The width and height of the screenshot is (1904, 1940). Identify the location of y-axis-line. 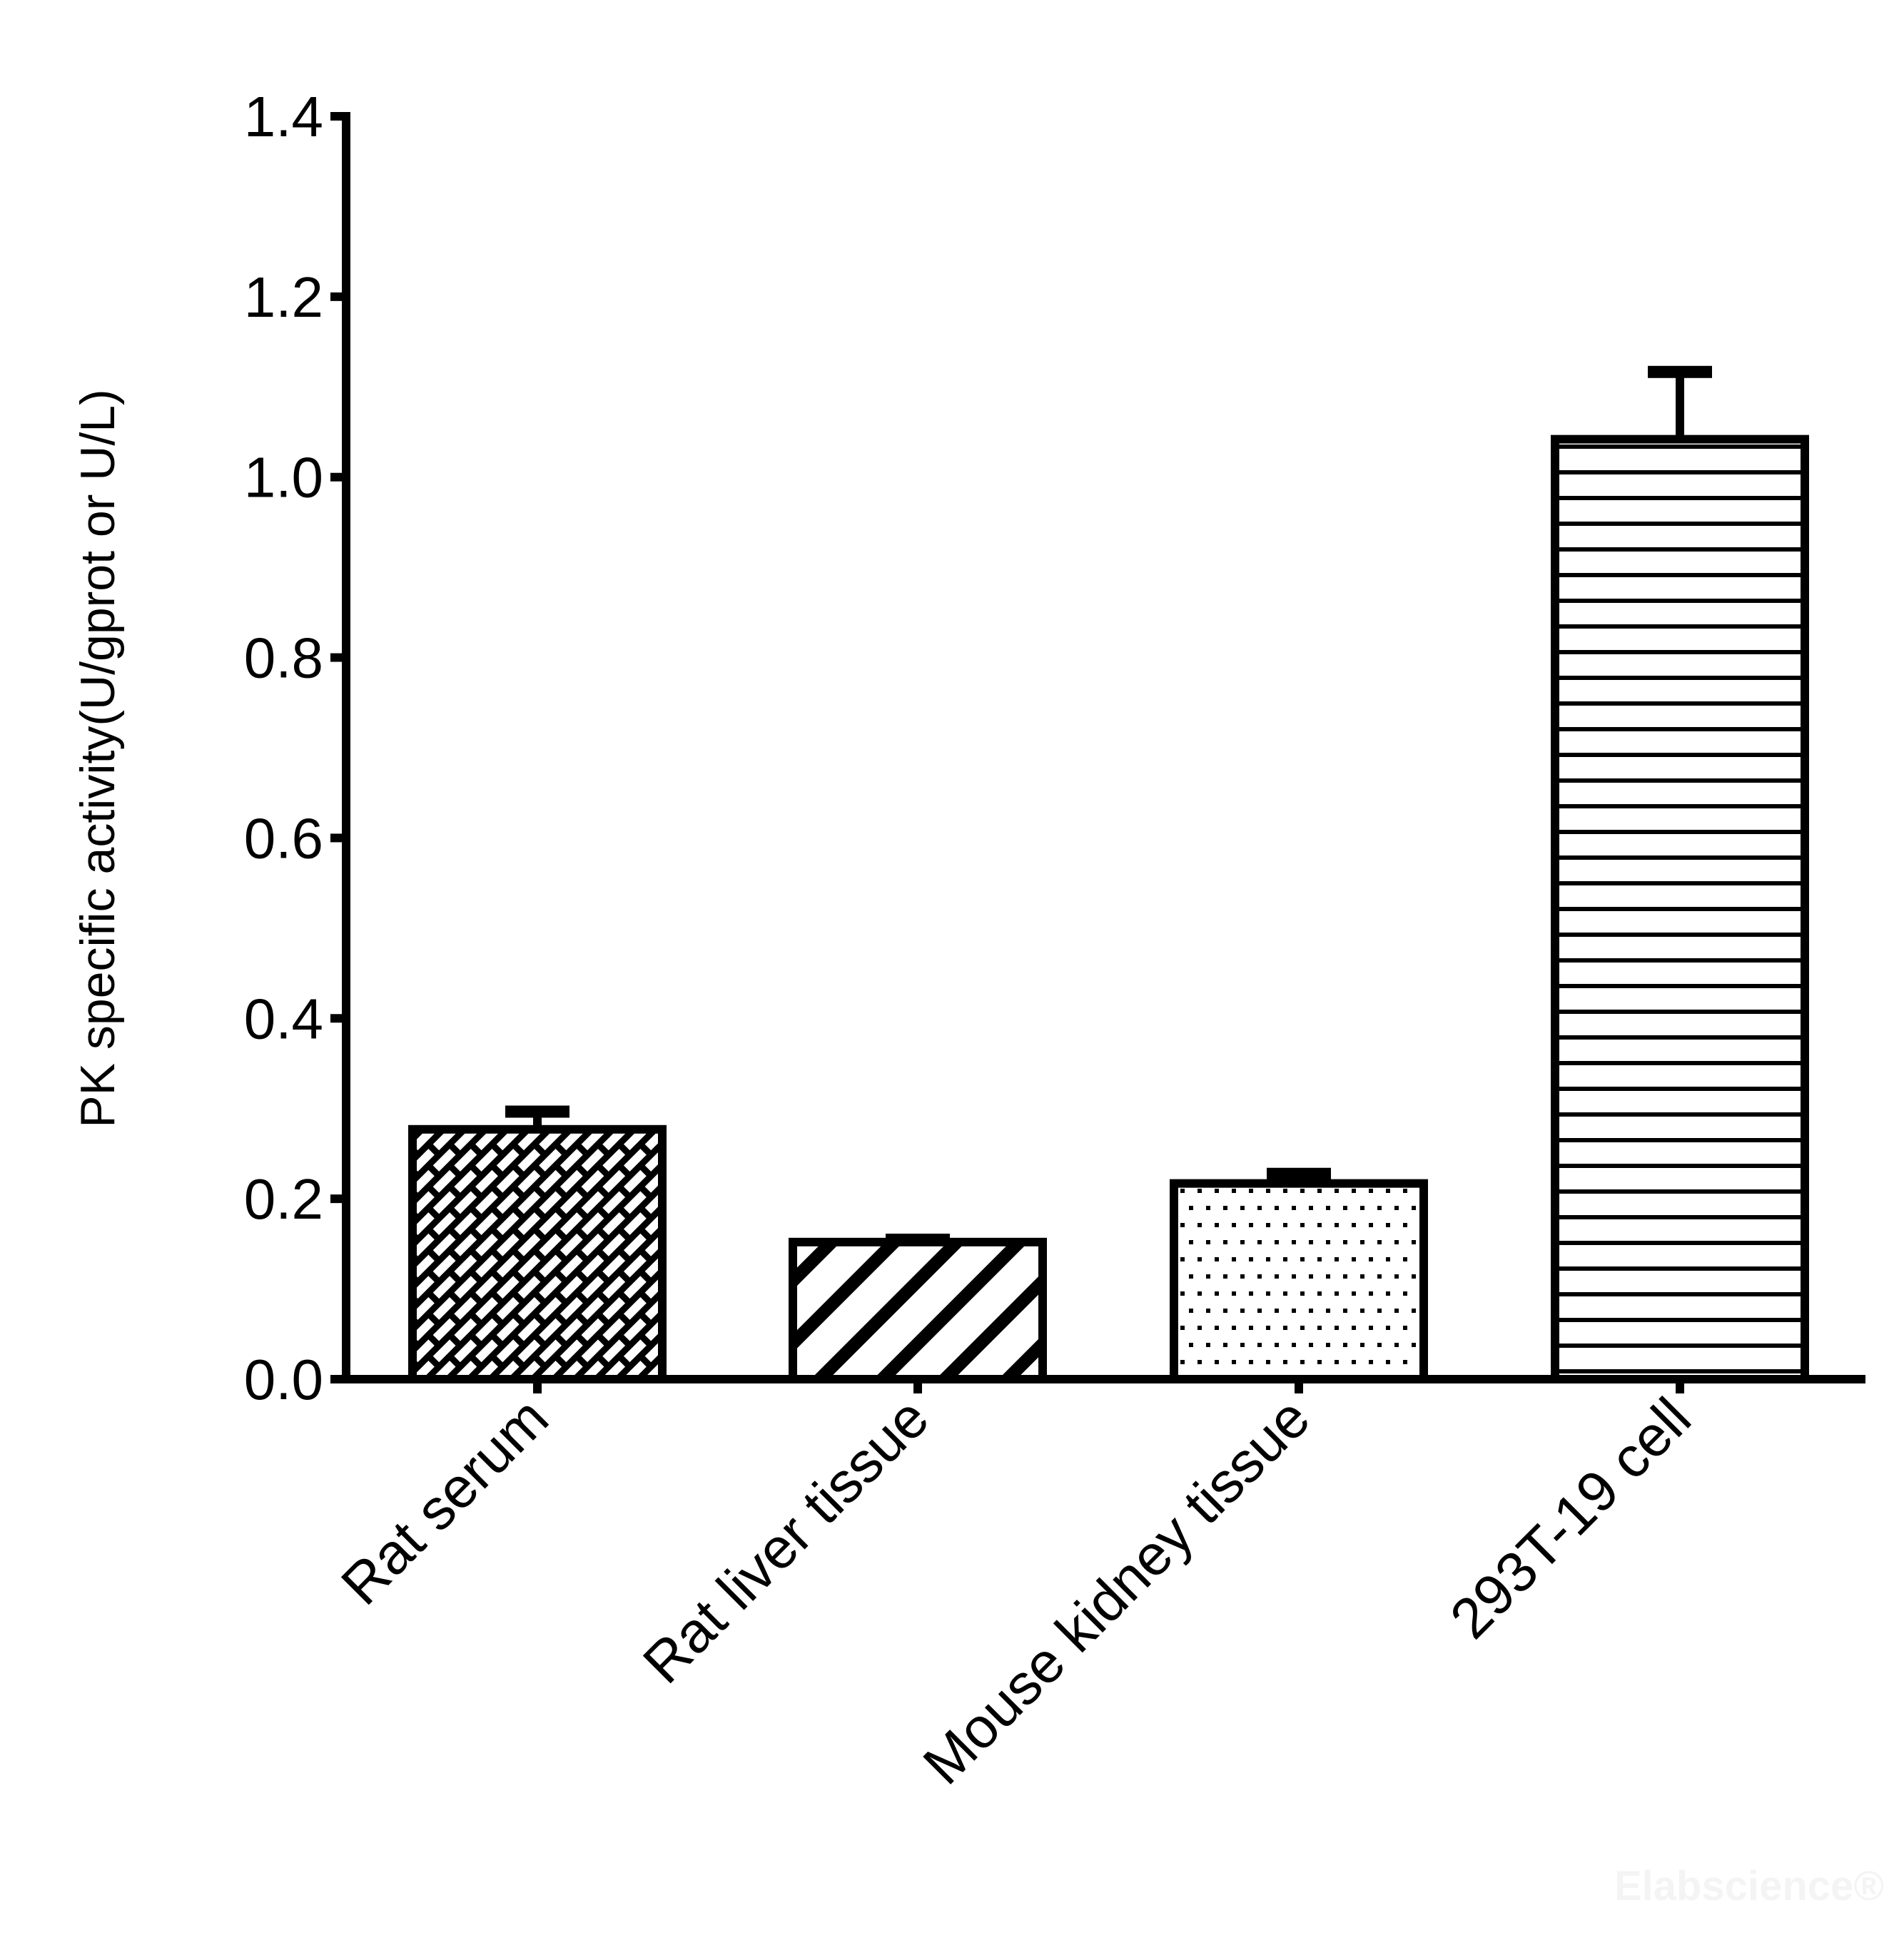
(346, 747).